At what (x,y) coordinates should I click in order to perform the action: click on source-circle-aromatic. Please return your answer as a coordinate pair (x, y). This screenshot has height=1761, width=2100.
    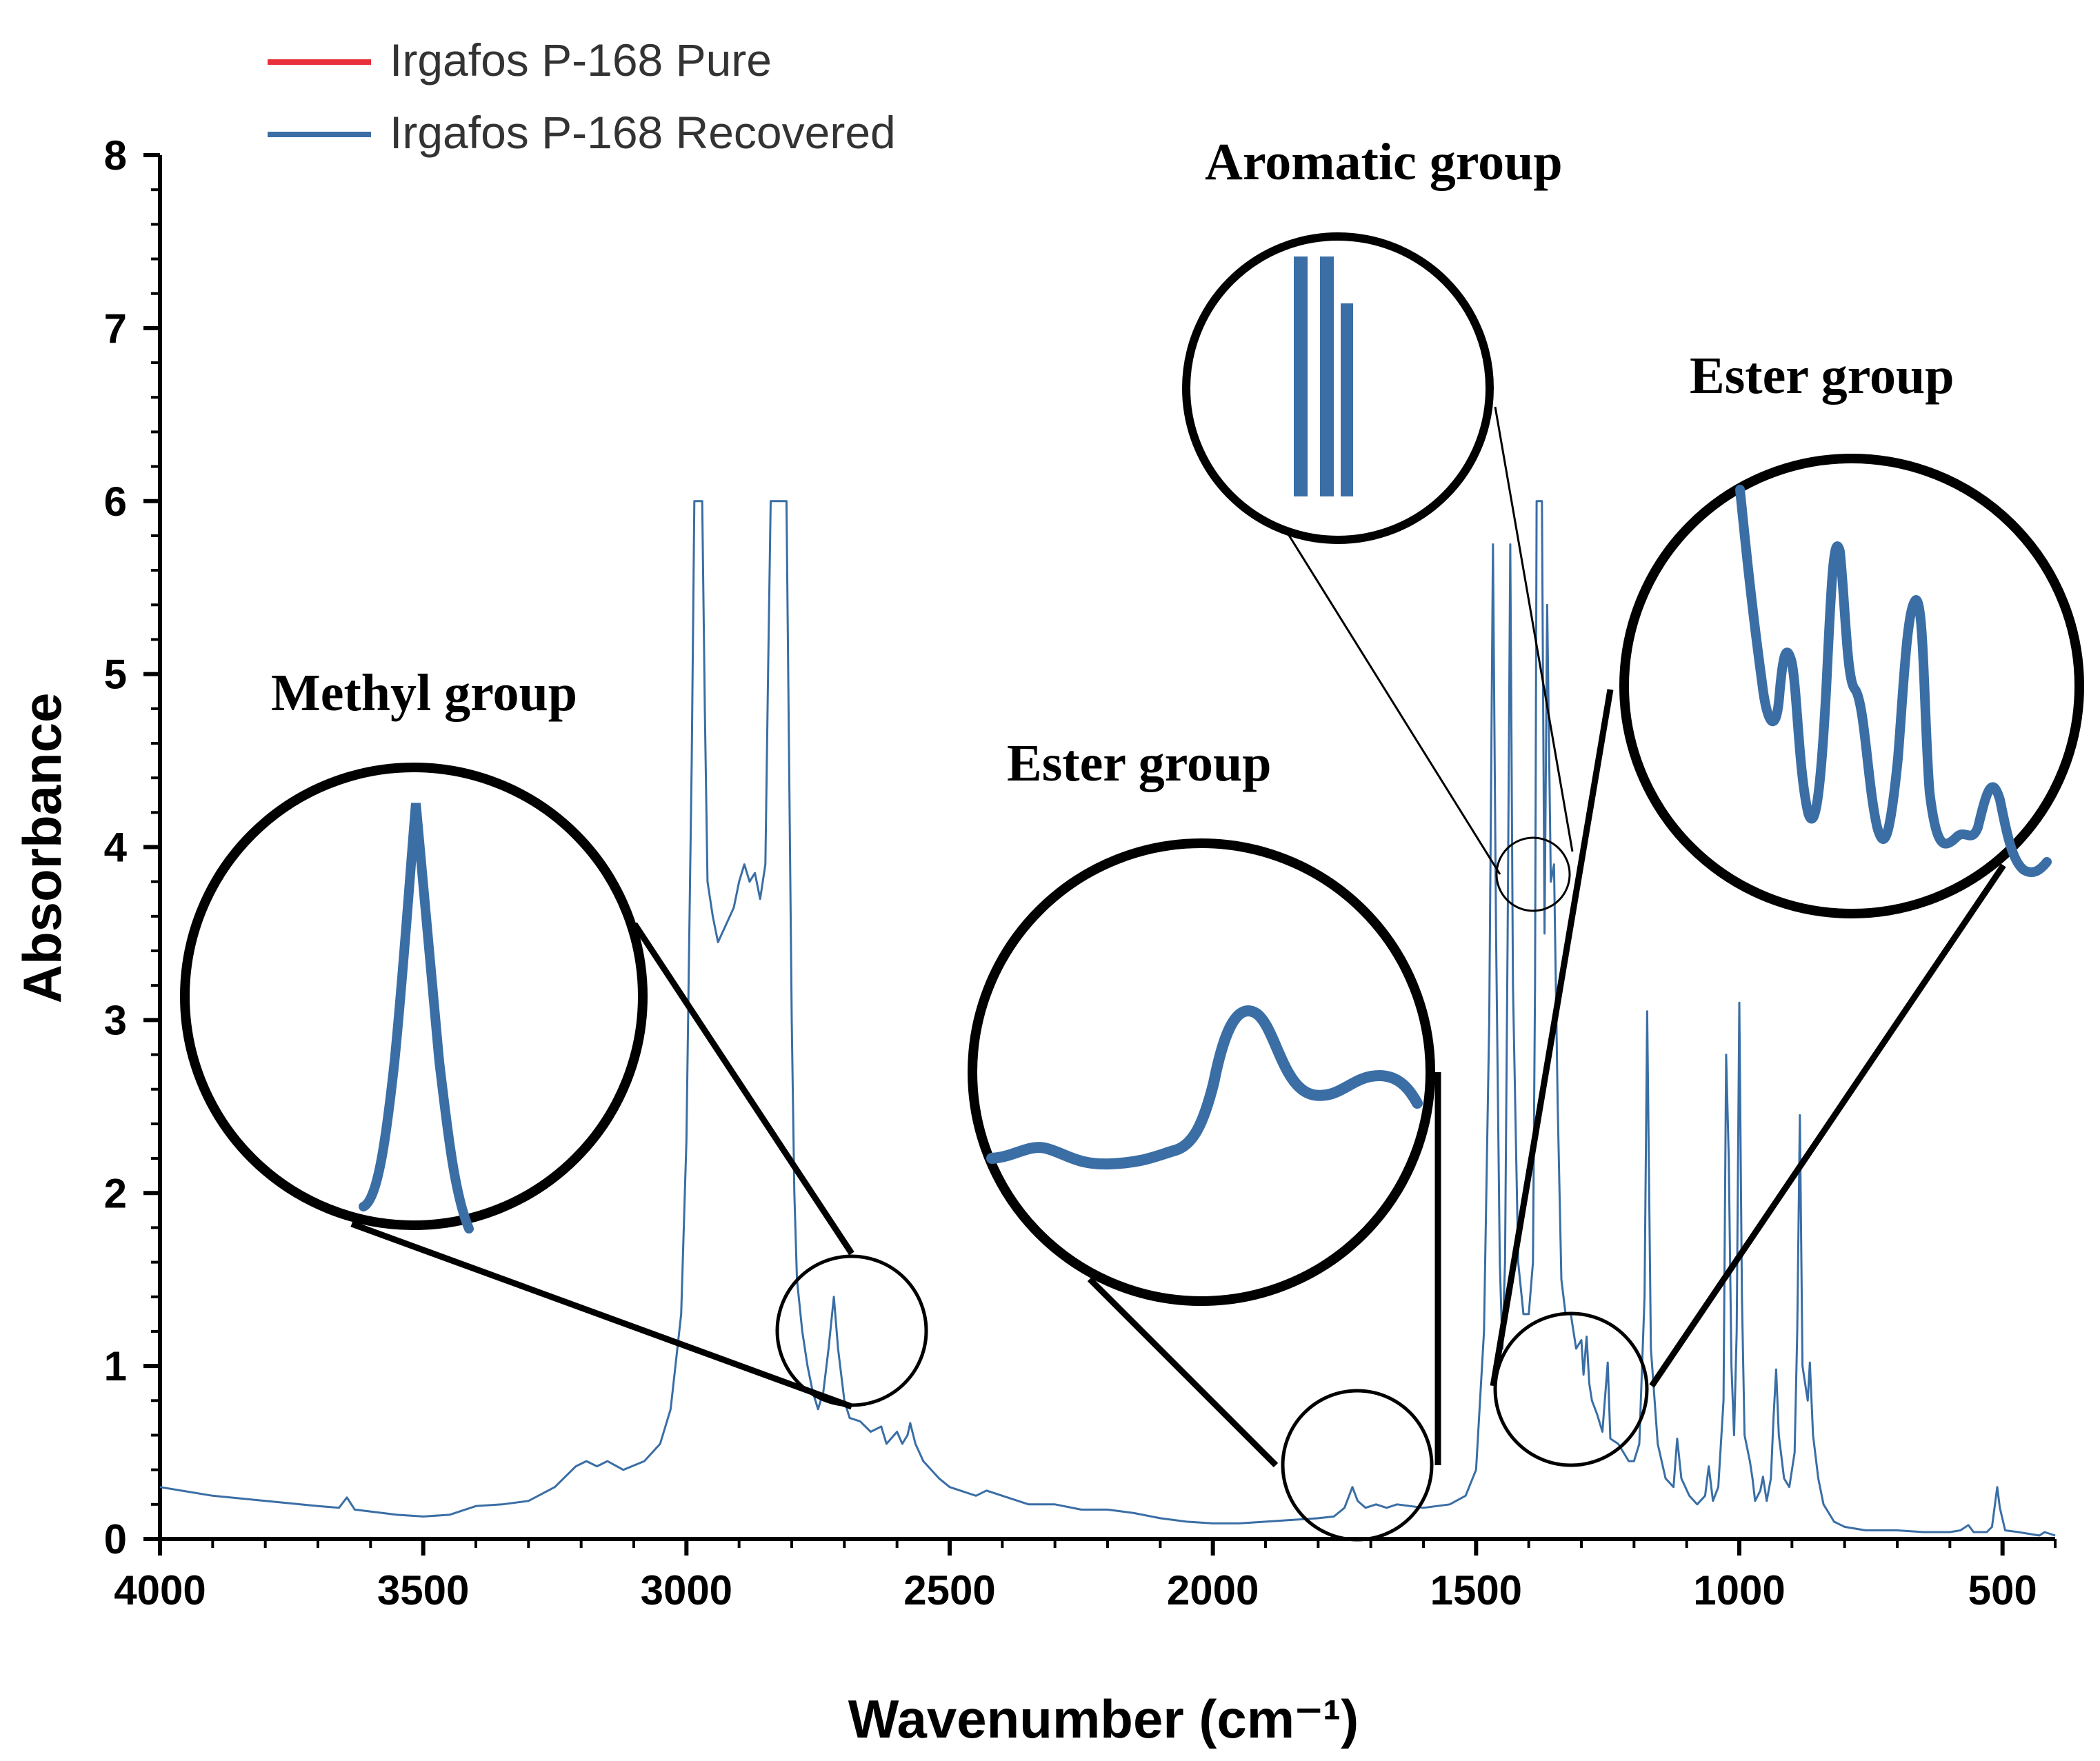
    Looking at the image, I should click on (1533, 874).